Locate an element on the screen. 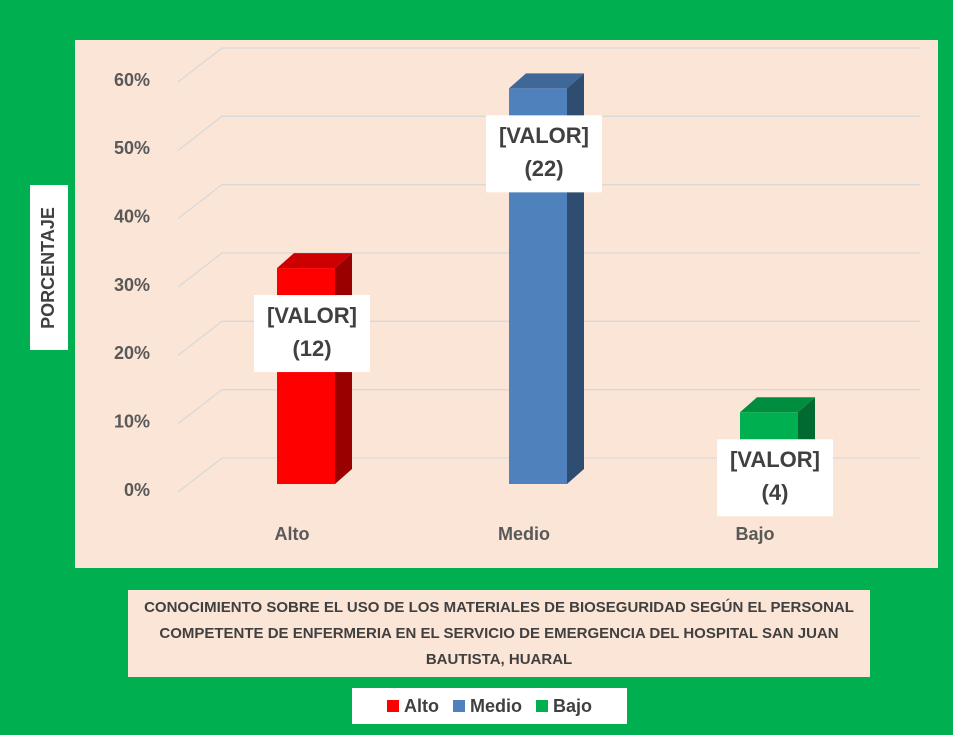  legend-item: Medio is located at coordinates (487, 706).